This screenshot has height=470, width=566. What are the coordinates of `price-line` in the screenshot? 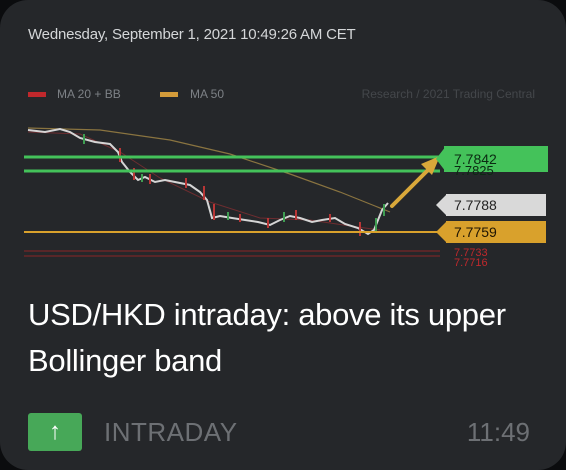 It's located at (208, 181).